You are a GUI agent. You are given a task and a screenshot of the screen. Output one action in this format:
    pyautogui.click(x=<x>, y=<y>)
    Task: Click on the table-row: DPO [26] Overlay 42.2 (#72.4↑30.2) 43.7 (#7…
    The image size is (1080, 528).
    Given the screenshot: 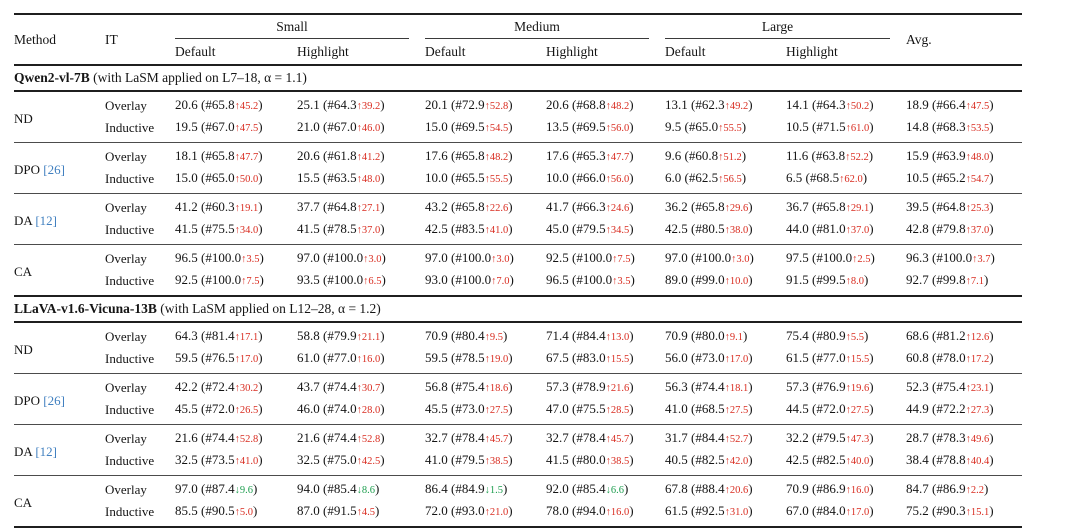 What is the action you would take?
    pyautogui.click(x=518, y=391)
    